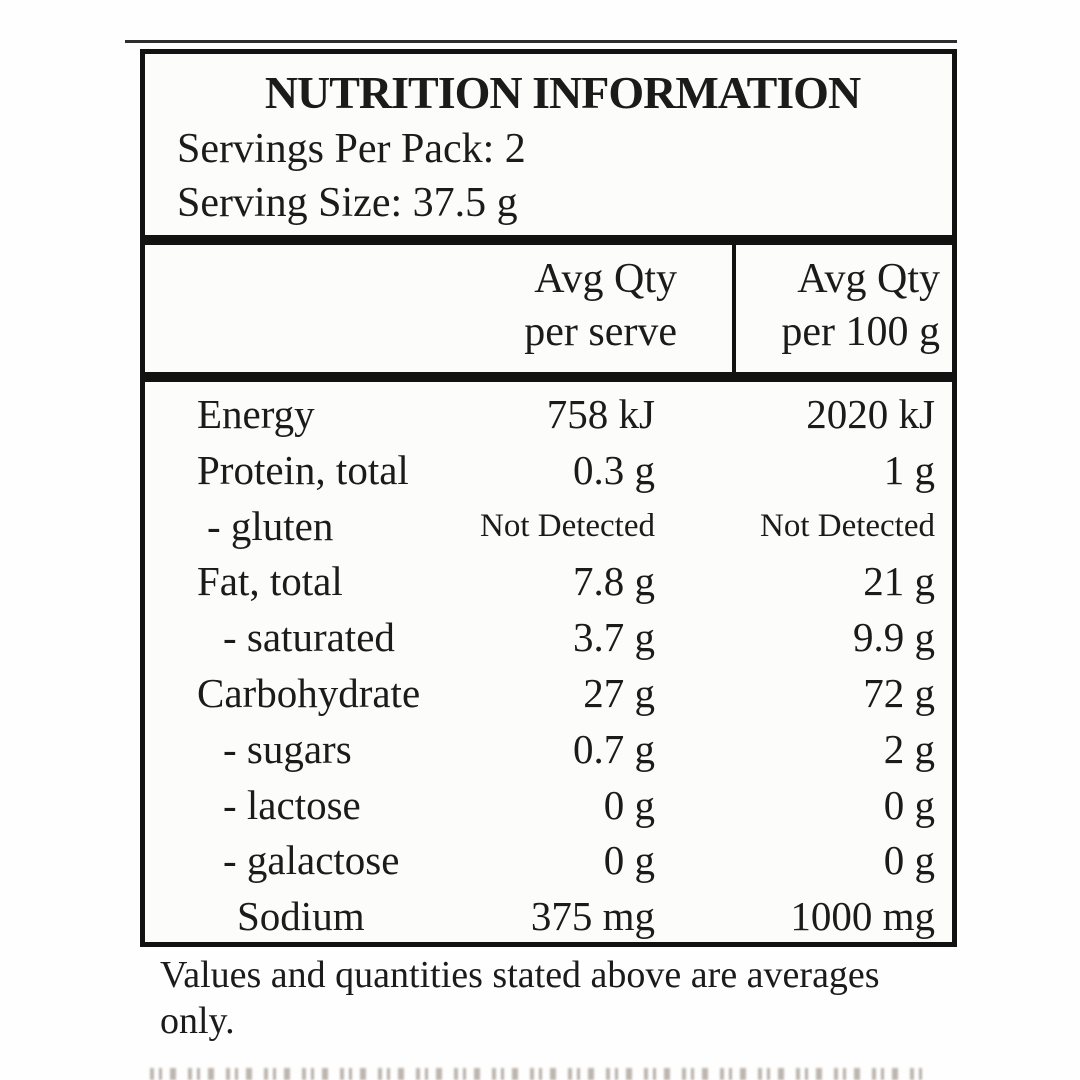  I want to click on top-divider-line, so click(541, 41).